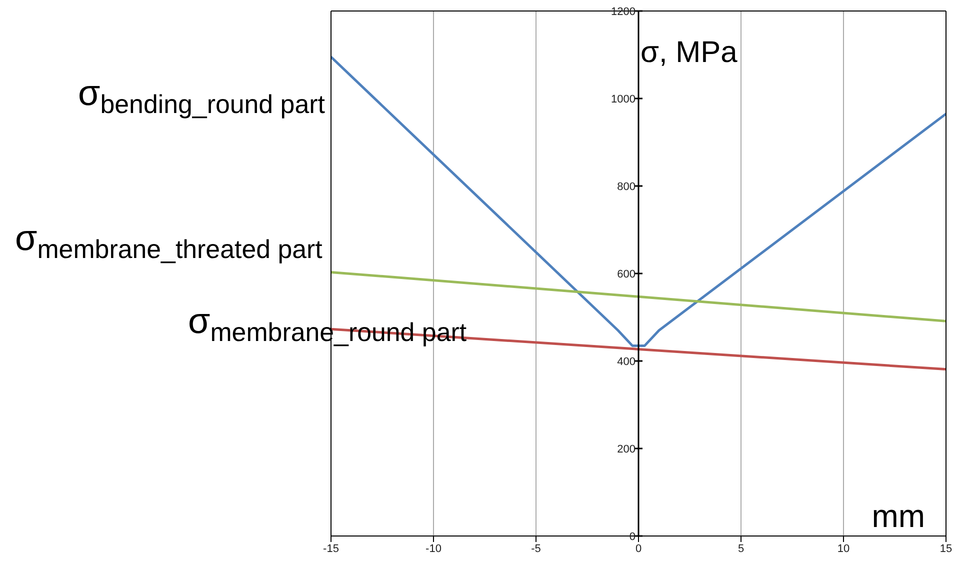 The image size is (954, 566). Describe the element at coordinates (626, 274) in the screenshot. I see `y-tick-label: 600` at that location.